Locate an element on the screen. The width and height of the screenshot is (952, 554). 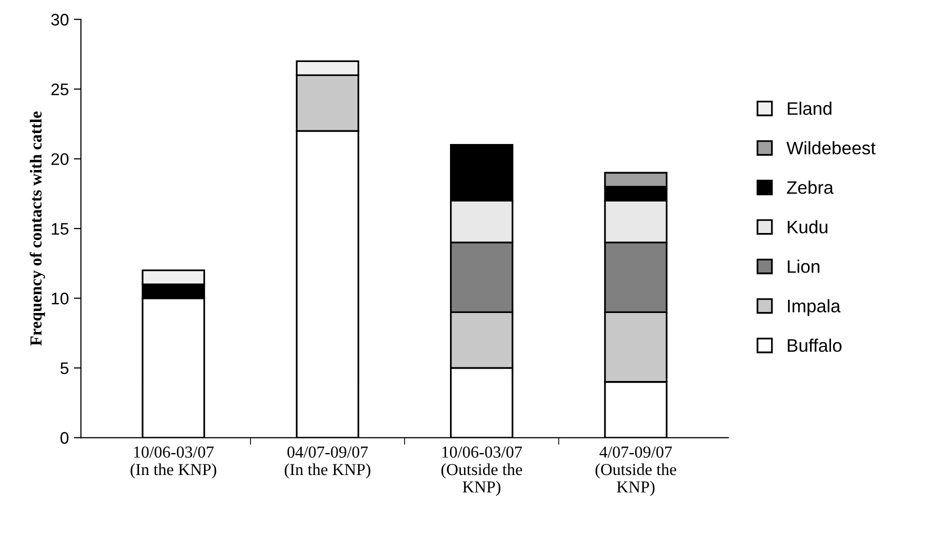
x-tick-label: 10/06-03/07 (Outside the KNP) is located at coordinates (481, 471).